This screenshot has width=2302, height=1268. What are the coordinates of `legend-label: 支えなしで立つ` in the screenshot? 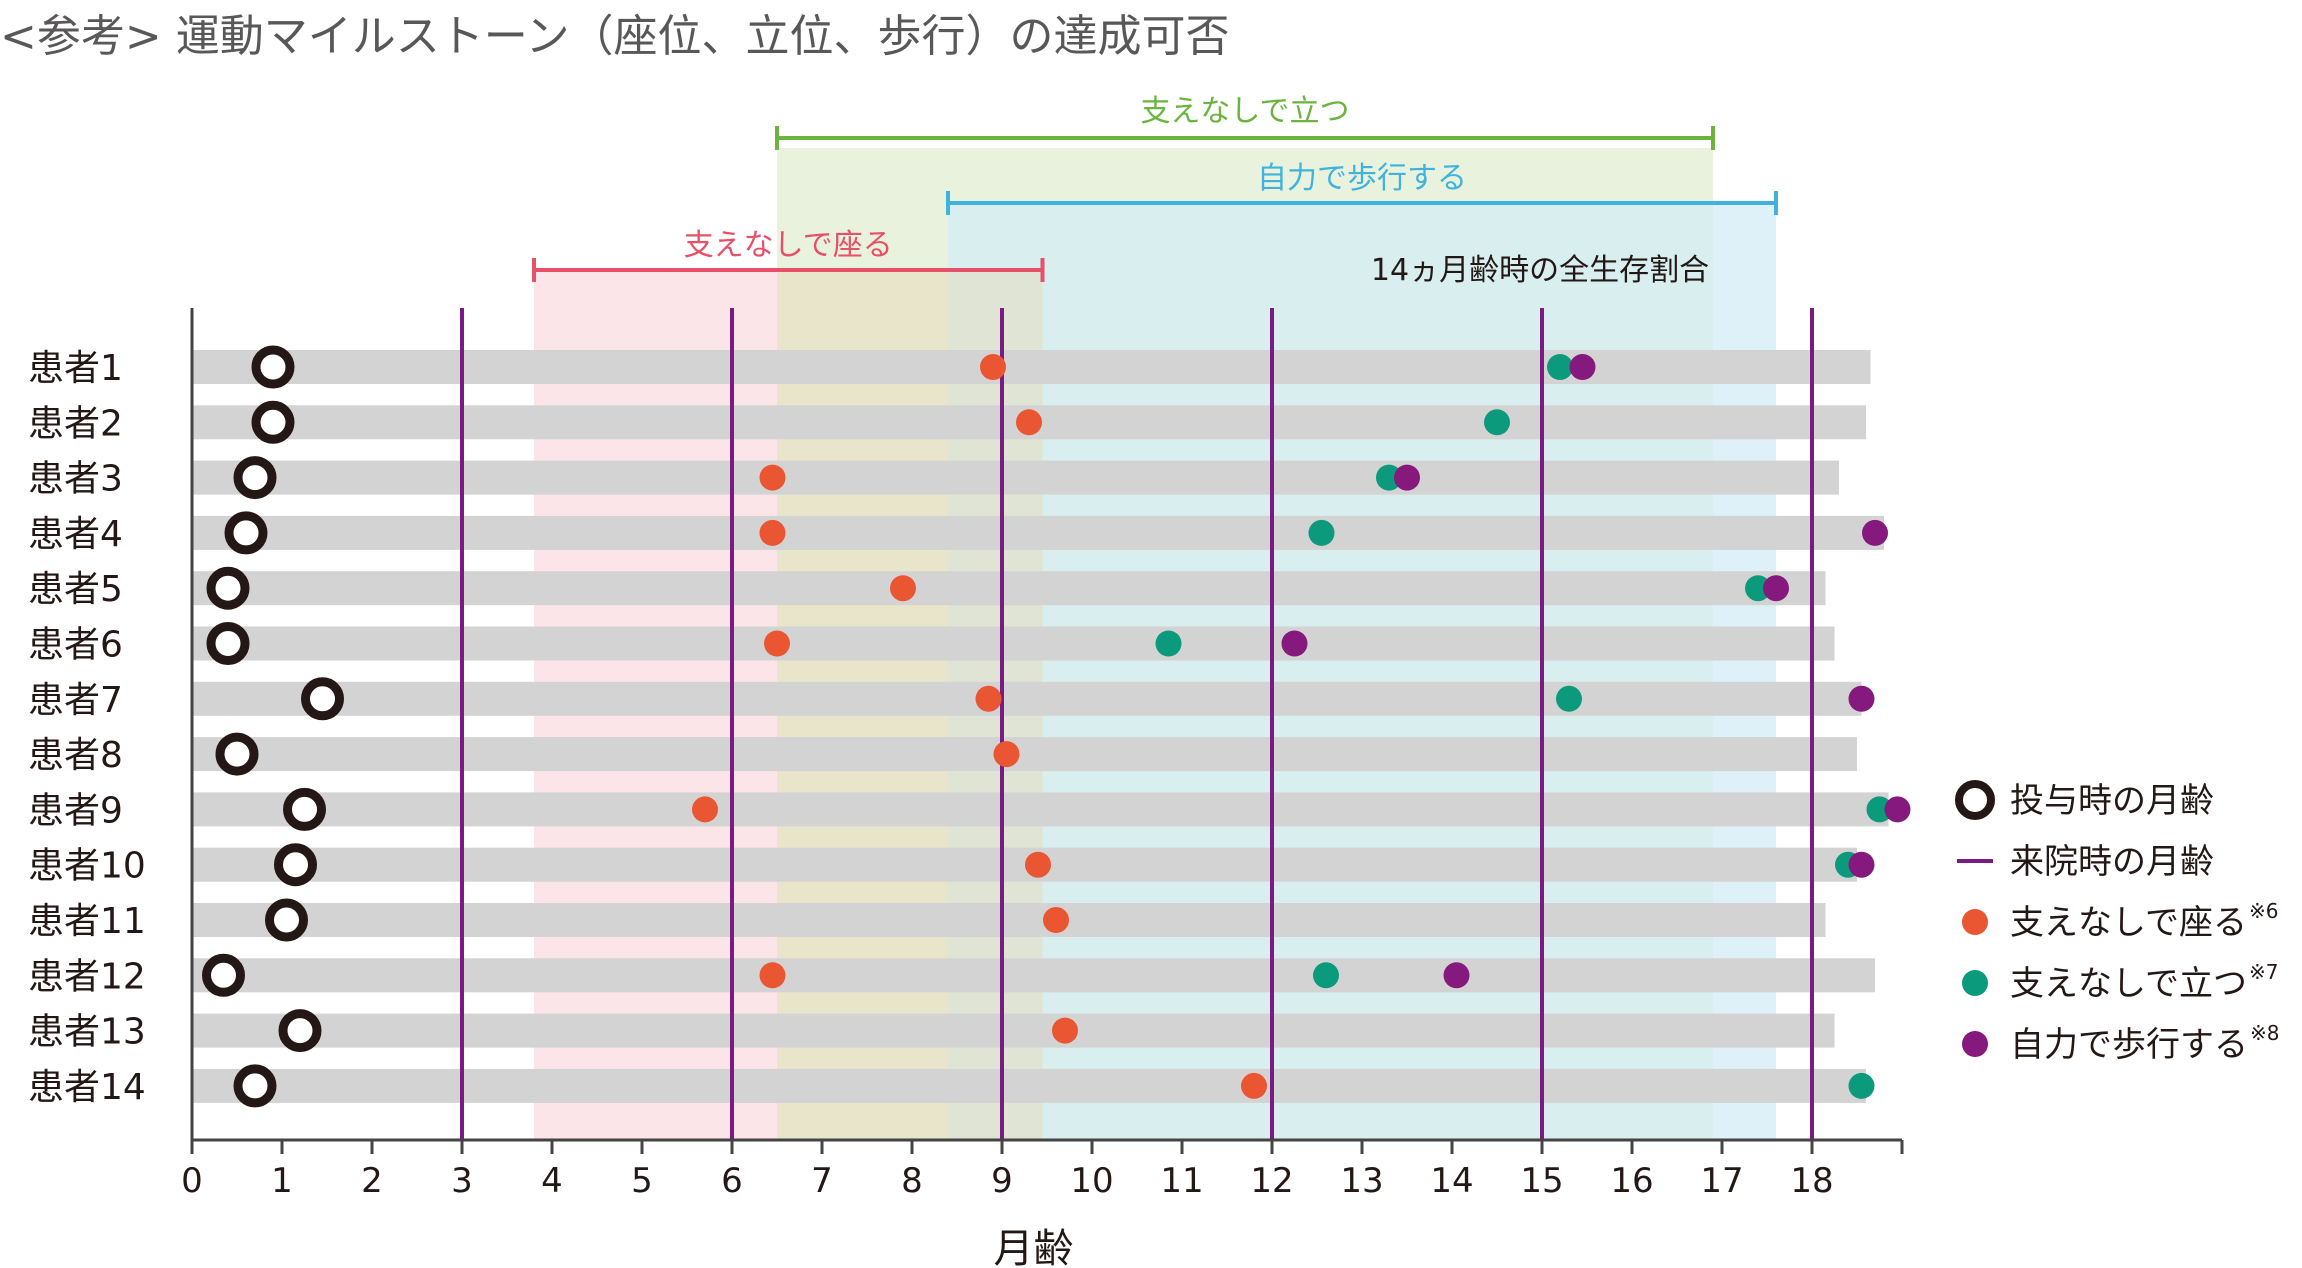 It's located at (2128, 984).